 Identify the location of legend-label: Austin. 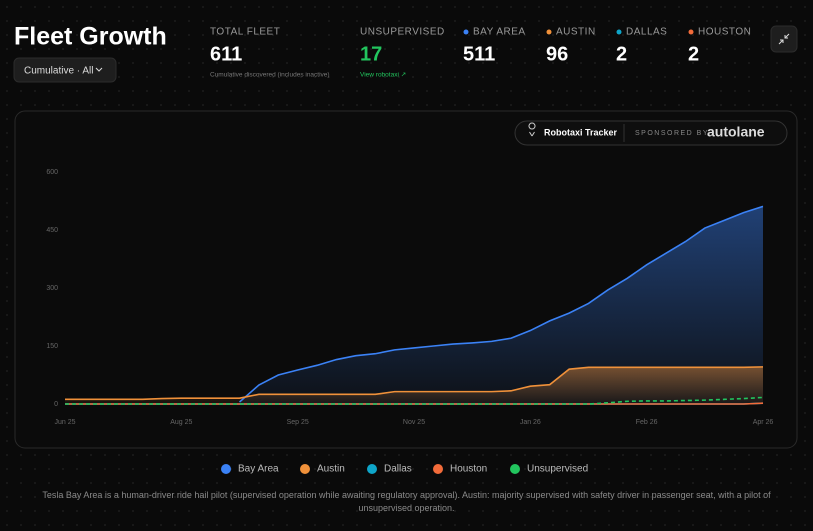
(331, 469).